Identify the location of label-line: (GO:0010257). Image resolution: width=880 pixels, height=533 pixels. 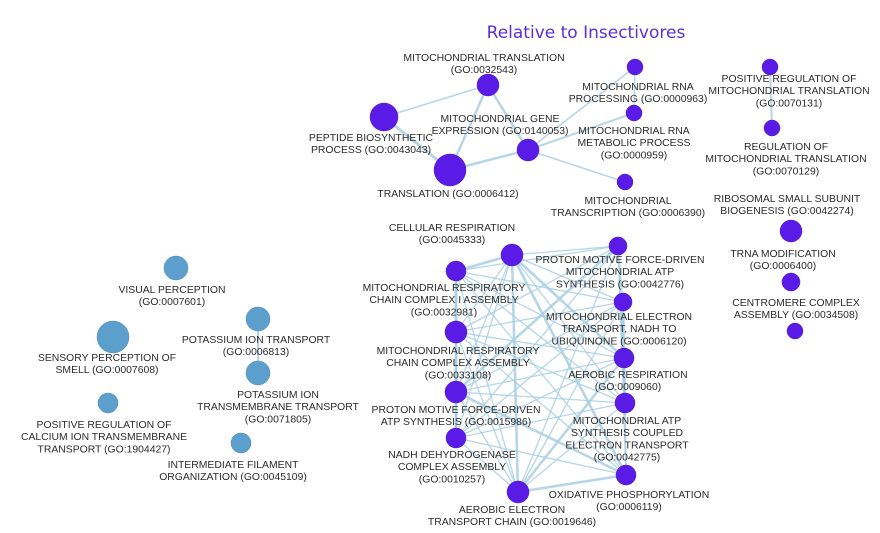
(452, 479).